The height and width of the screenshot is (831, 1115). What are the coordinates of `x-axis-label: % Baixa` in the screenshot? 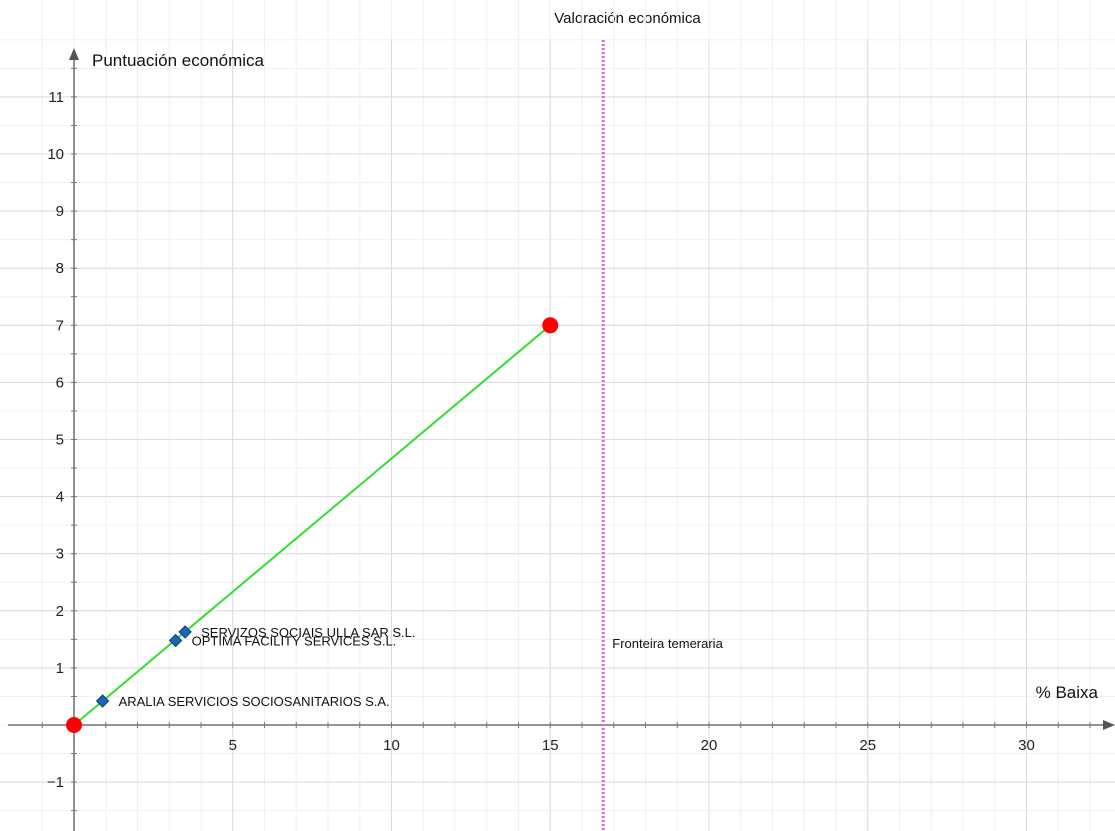 It's located at (1067, 692).